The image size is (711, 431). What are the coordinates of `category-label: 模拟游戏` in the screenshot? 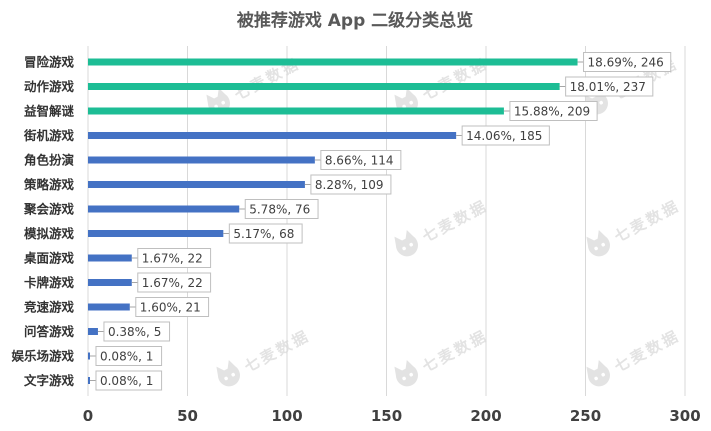 It's located at (49, 233).